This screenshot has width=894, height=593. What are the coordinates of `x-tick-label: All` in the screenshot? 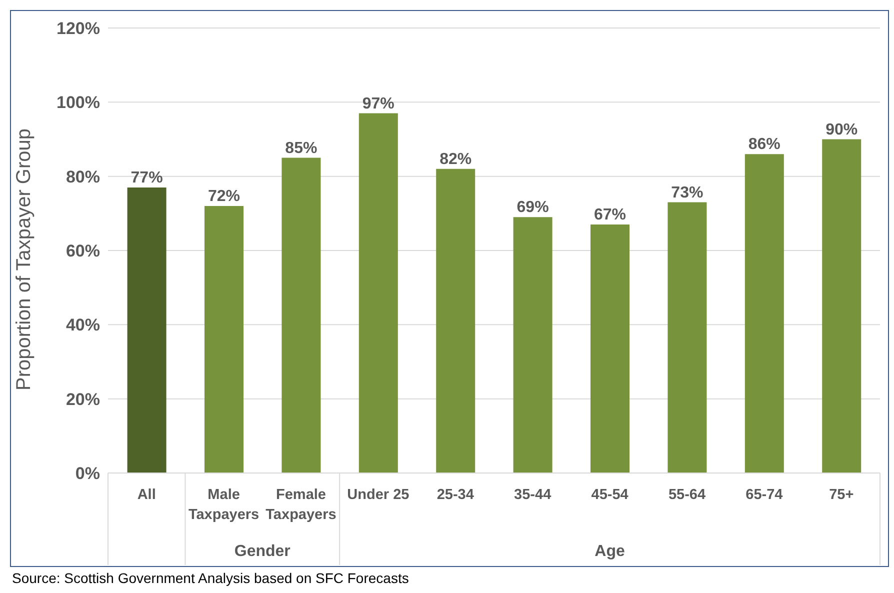 It's located at (146, 495).